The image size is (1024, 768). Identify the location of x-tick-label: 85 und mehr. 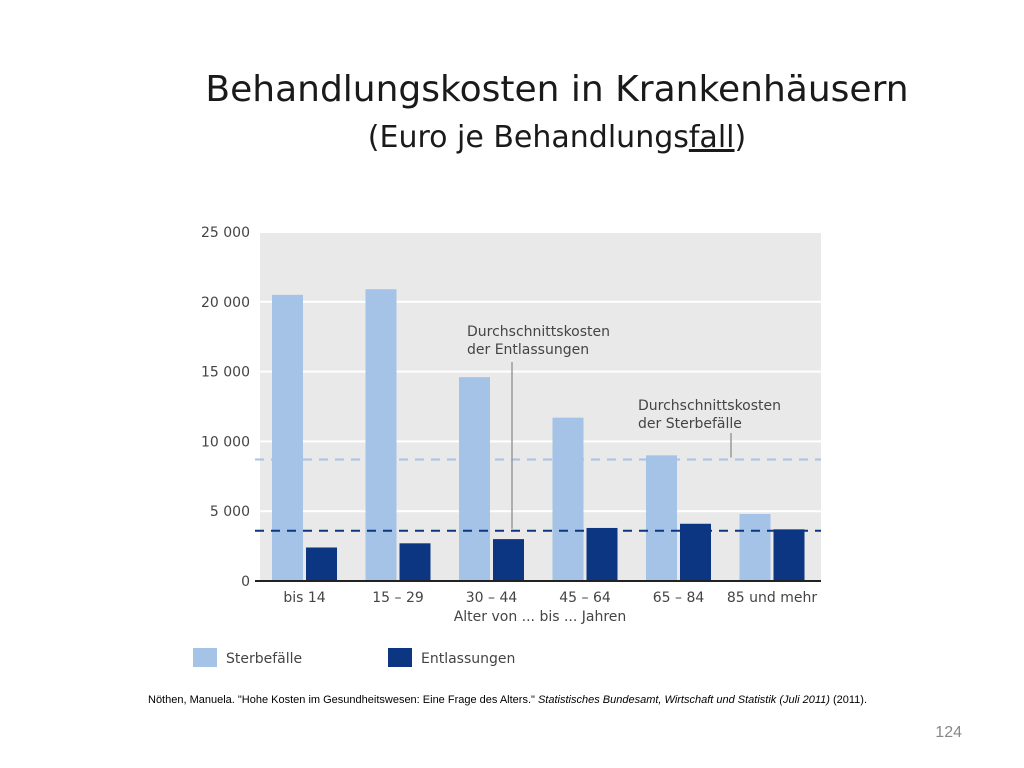
(772, 598).